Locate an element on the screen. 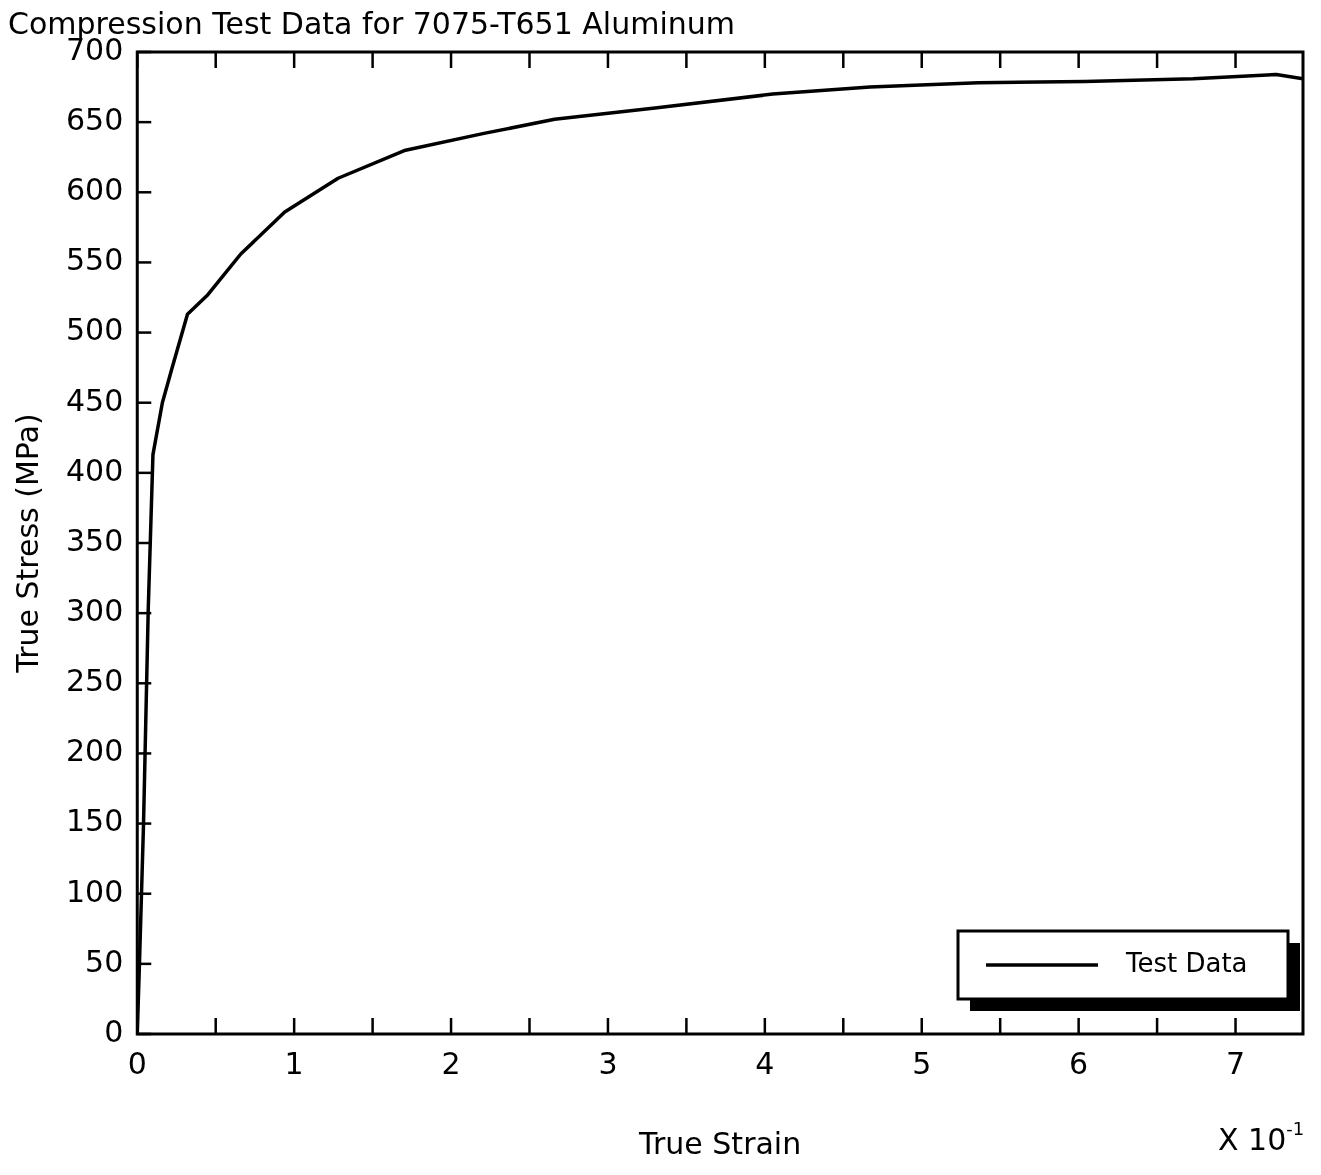  x-tick-label: 1 is located at coordinates (294, 1063).